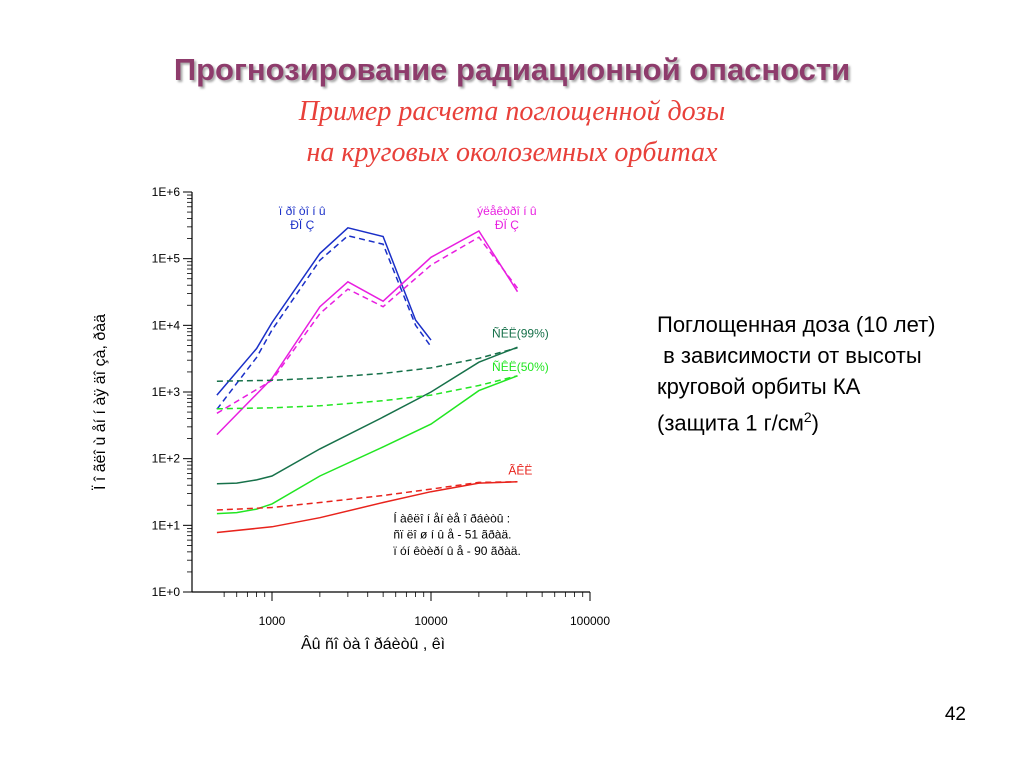 This screenshot has height=768, width=1024. Describe the element at coordinates (789, 355) in the screenshot. I see `caption-line2: в зависимости от высоты` at that location.